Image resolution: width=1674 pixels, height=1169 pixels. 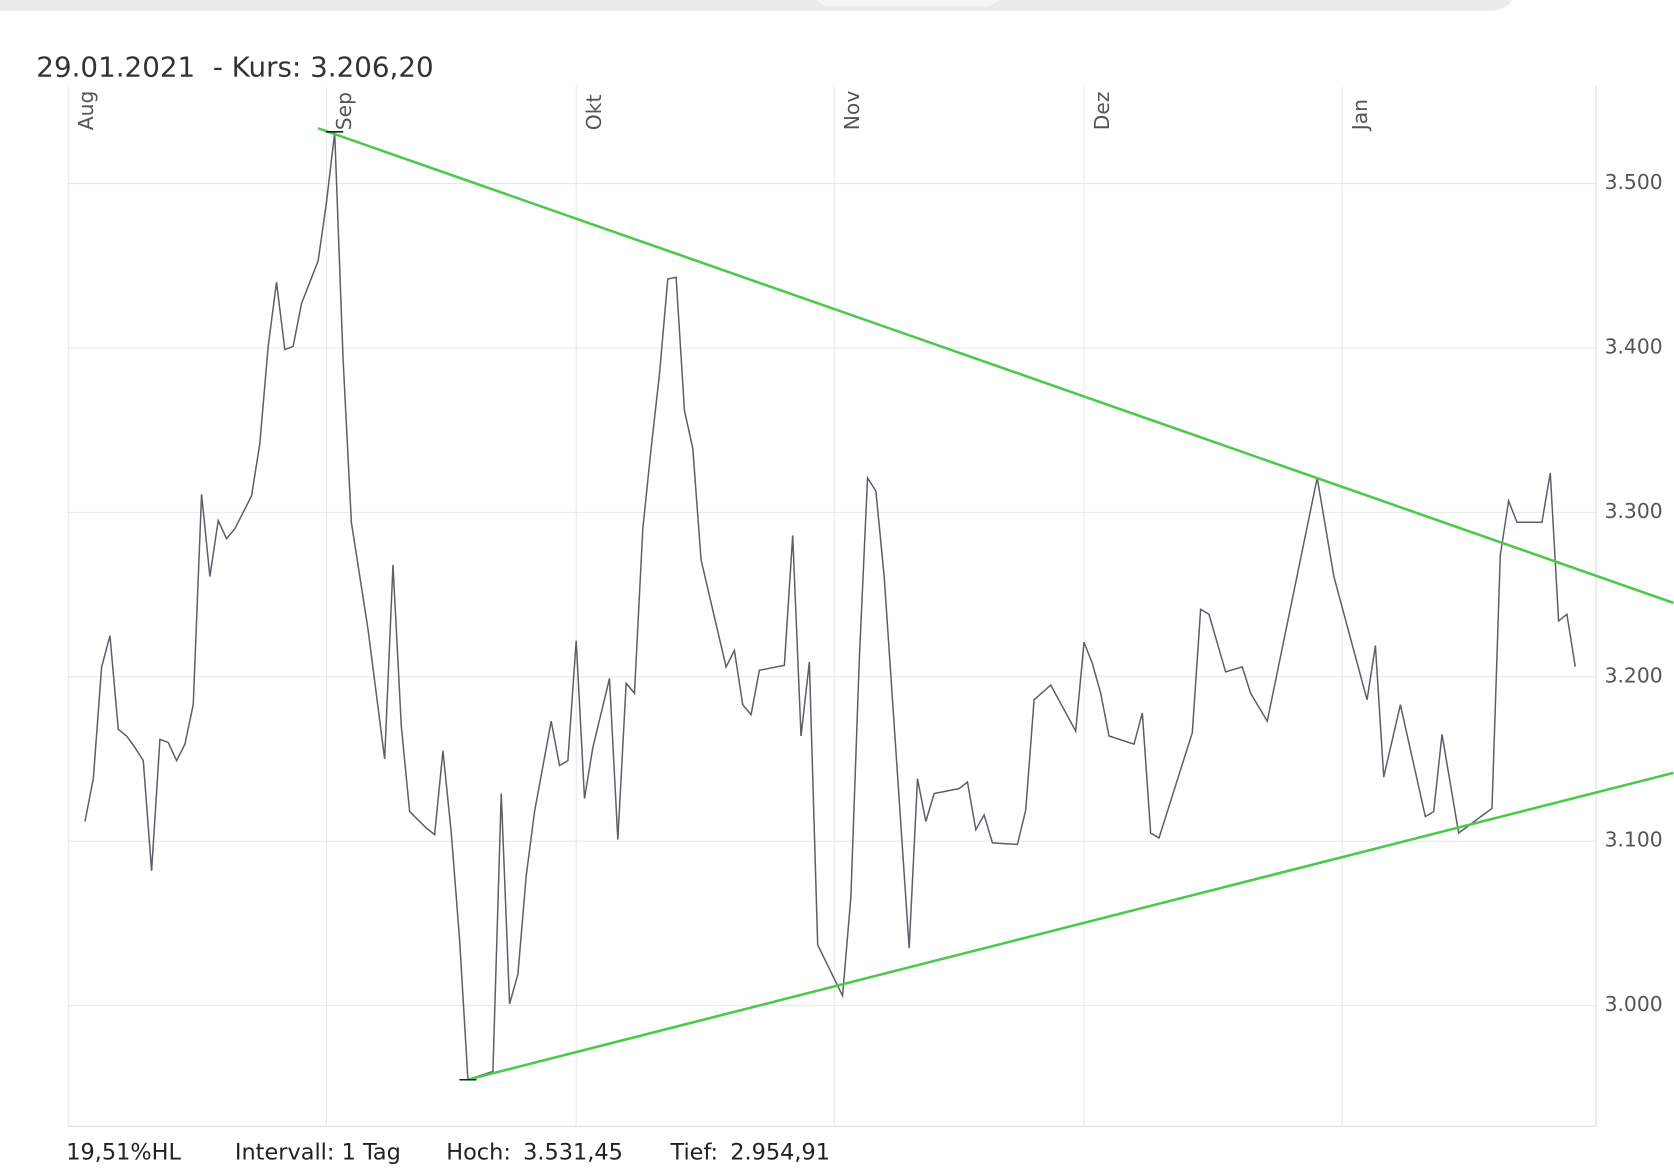 I want to click on top-bar, so click(x=756, y=5).